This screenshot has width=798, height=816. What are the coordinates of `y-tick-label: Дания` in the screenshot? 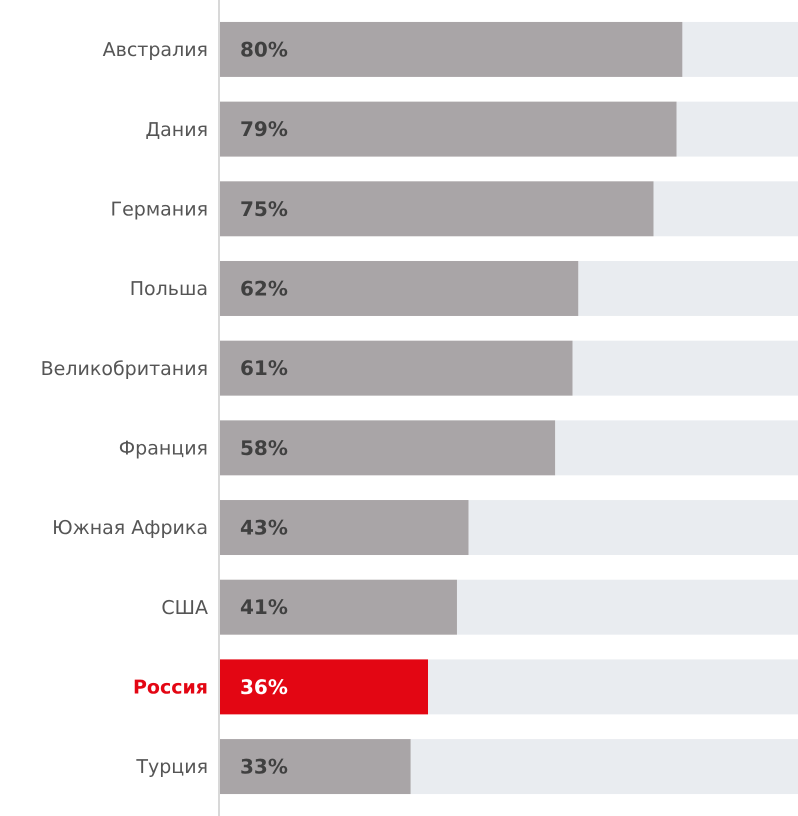 It's located at (176, 129).